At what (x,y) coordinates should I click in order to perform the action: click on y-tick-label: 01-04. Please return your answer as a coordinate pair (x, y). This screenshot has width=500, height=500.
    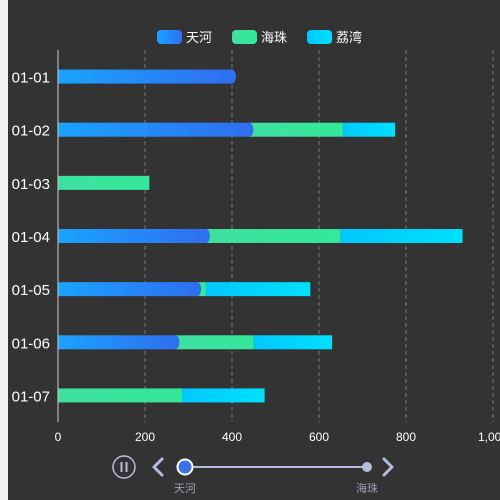
    Looking at the image, I should click on (31, 237).